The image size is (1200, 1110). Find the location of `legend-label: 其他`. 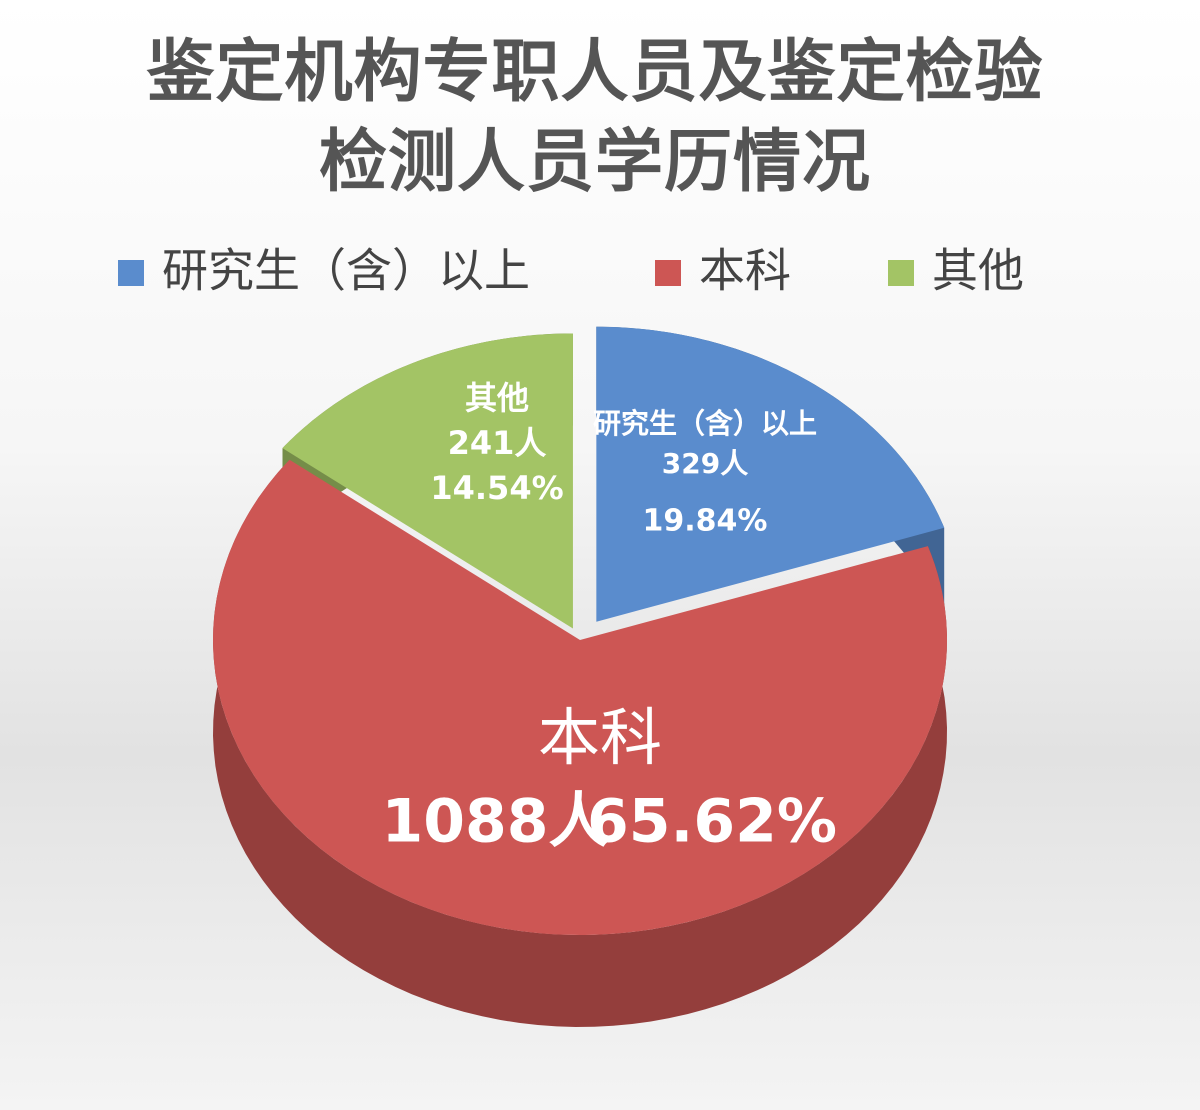

legend-label: 其他 is located at coordinates (978, 271).